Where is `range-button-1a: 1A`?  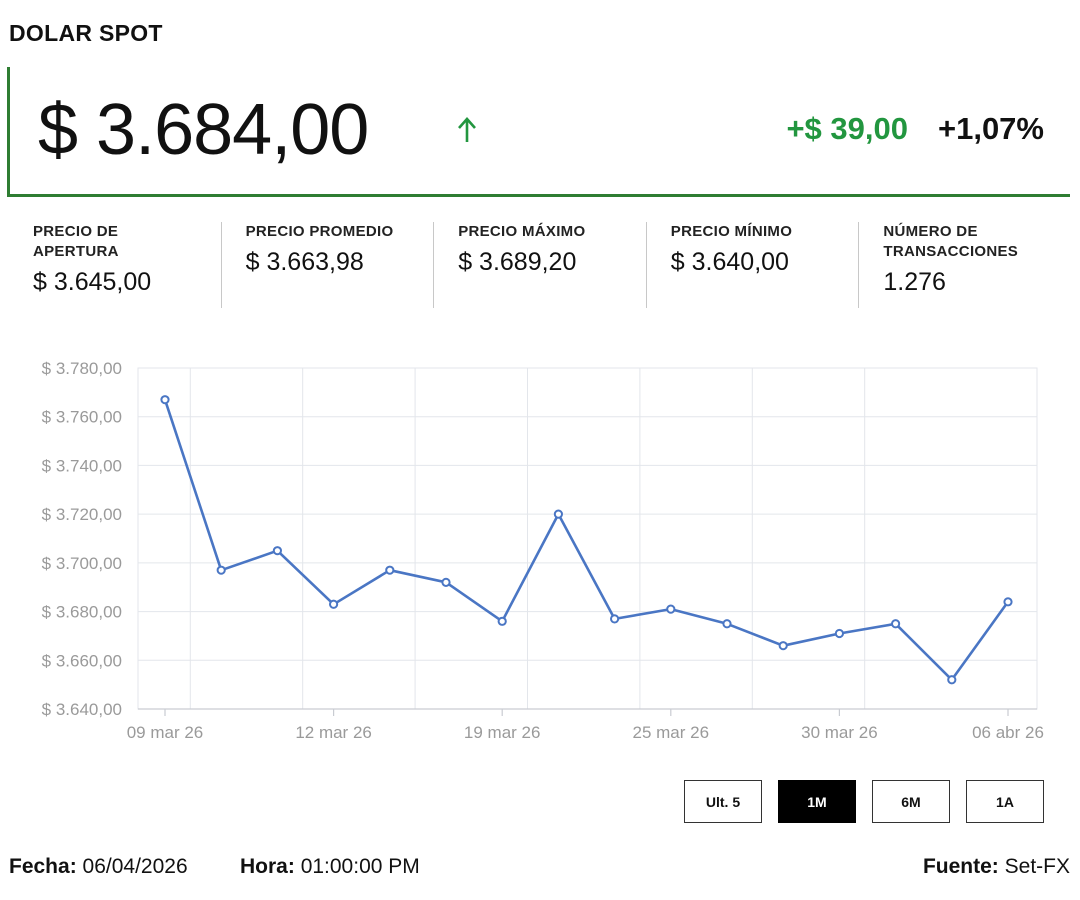
range-button-1a: 1A is located at coordinates (1005, 801).